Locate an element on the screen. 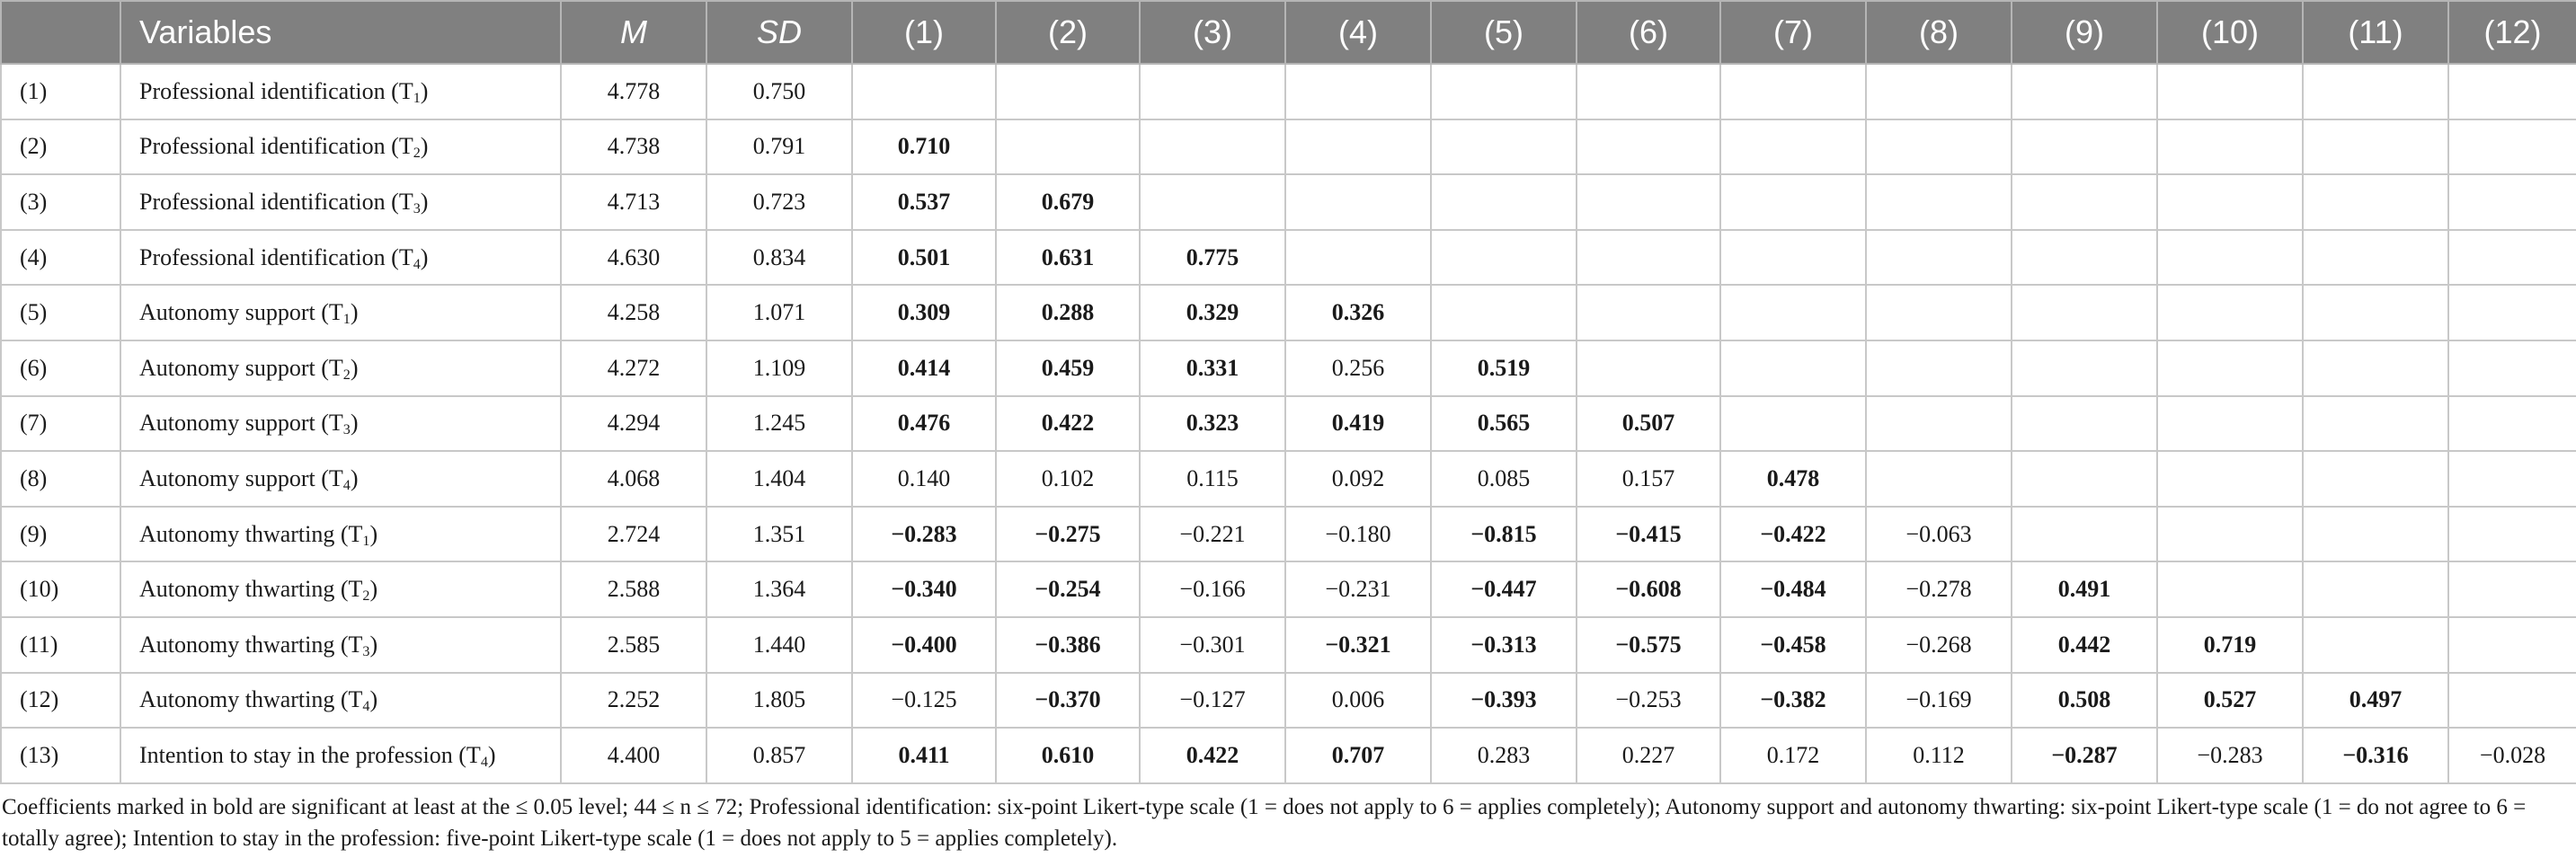 Image resolution: width=2576 pixels, height=866 pixels. correlation-cell: −0.415 is located at coordinates (1648, 534).